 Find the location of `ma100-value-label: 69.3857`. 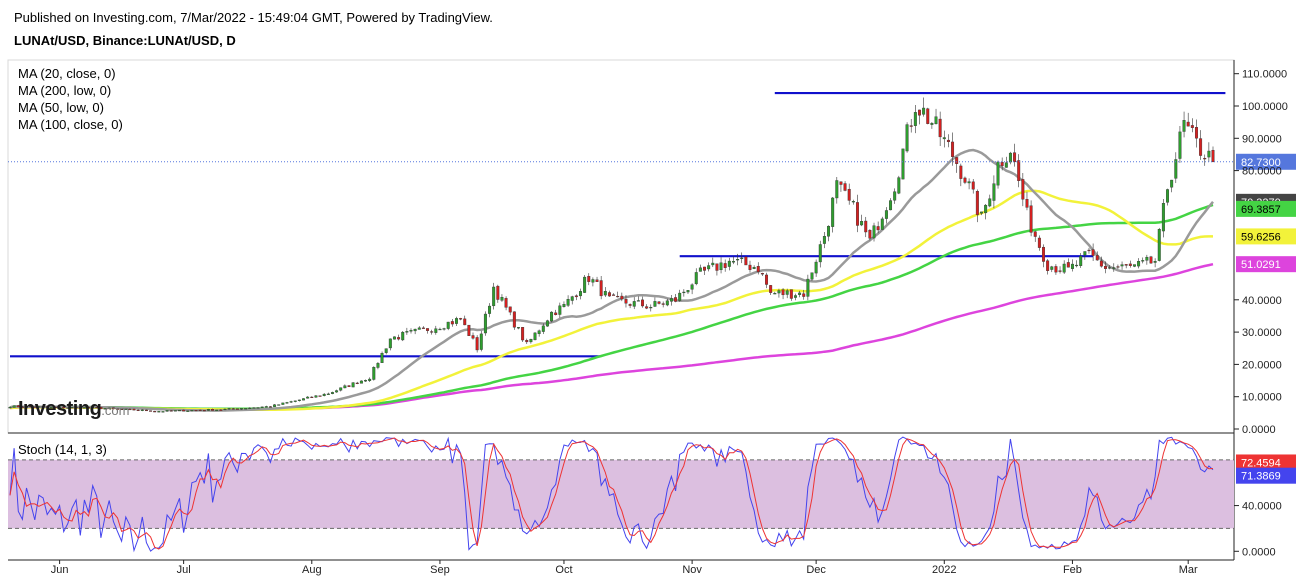

ma100-value-label: 69.3857 is located at coordinates (1261, 210).